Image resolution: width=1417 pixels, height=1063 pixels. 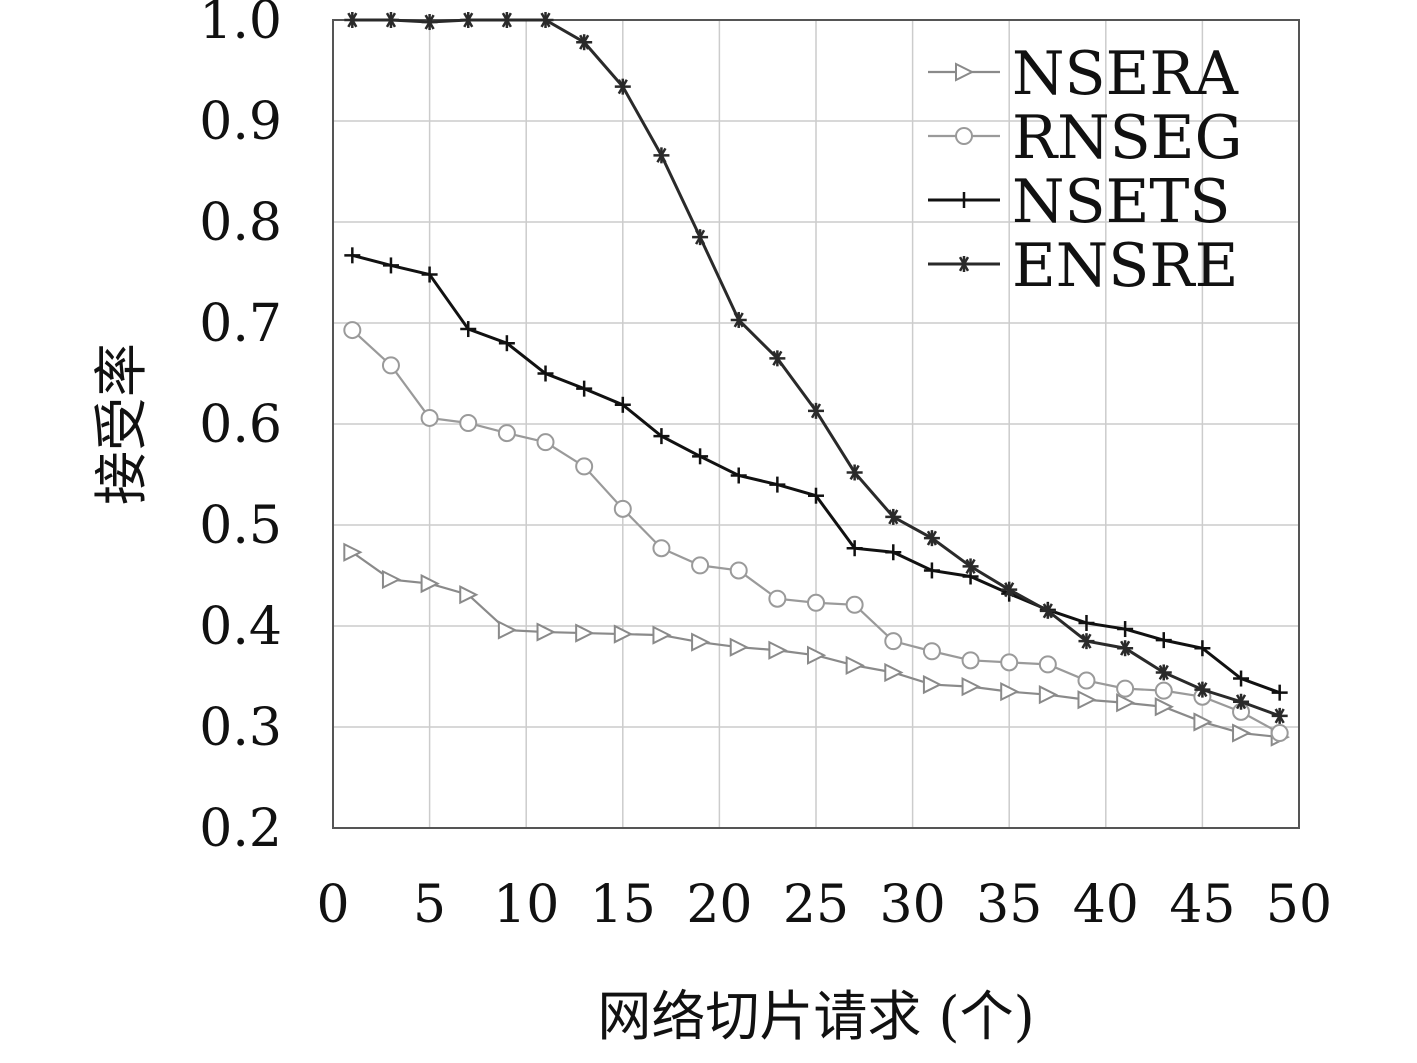 What do you see at coordinates (121, 424) in the screenshot?
I see `y-axis-label: 接受率` at bounding box center [121, 424].